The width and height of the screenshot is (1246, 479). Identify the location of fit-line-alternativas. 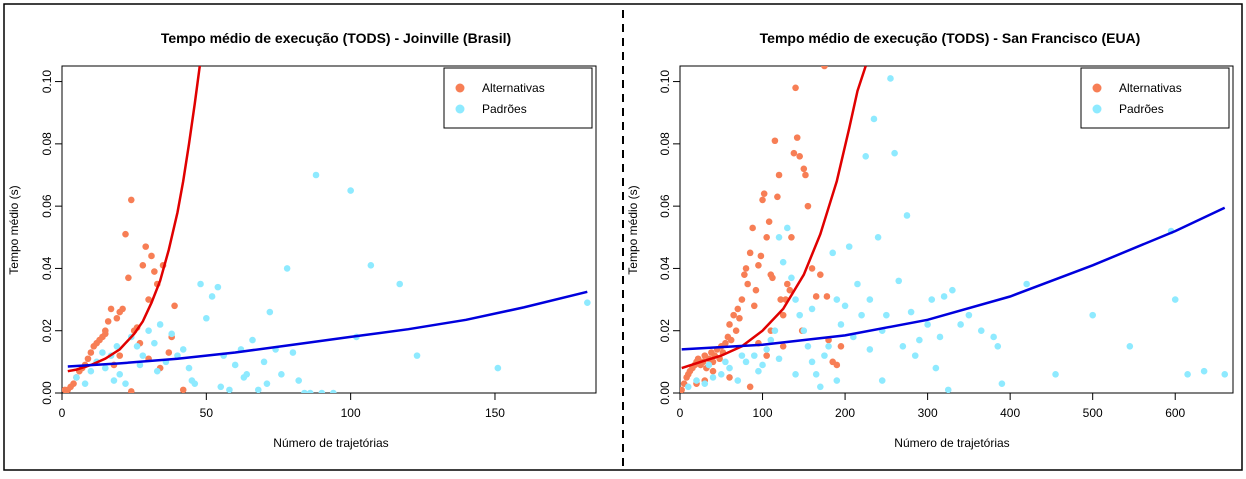
(134, 219).